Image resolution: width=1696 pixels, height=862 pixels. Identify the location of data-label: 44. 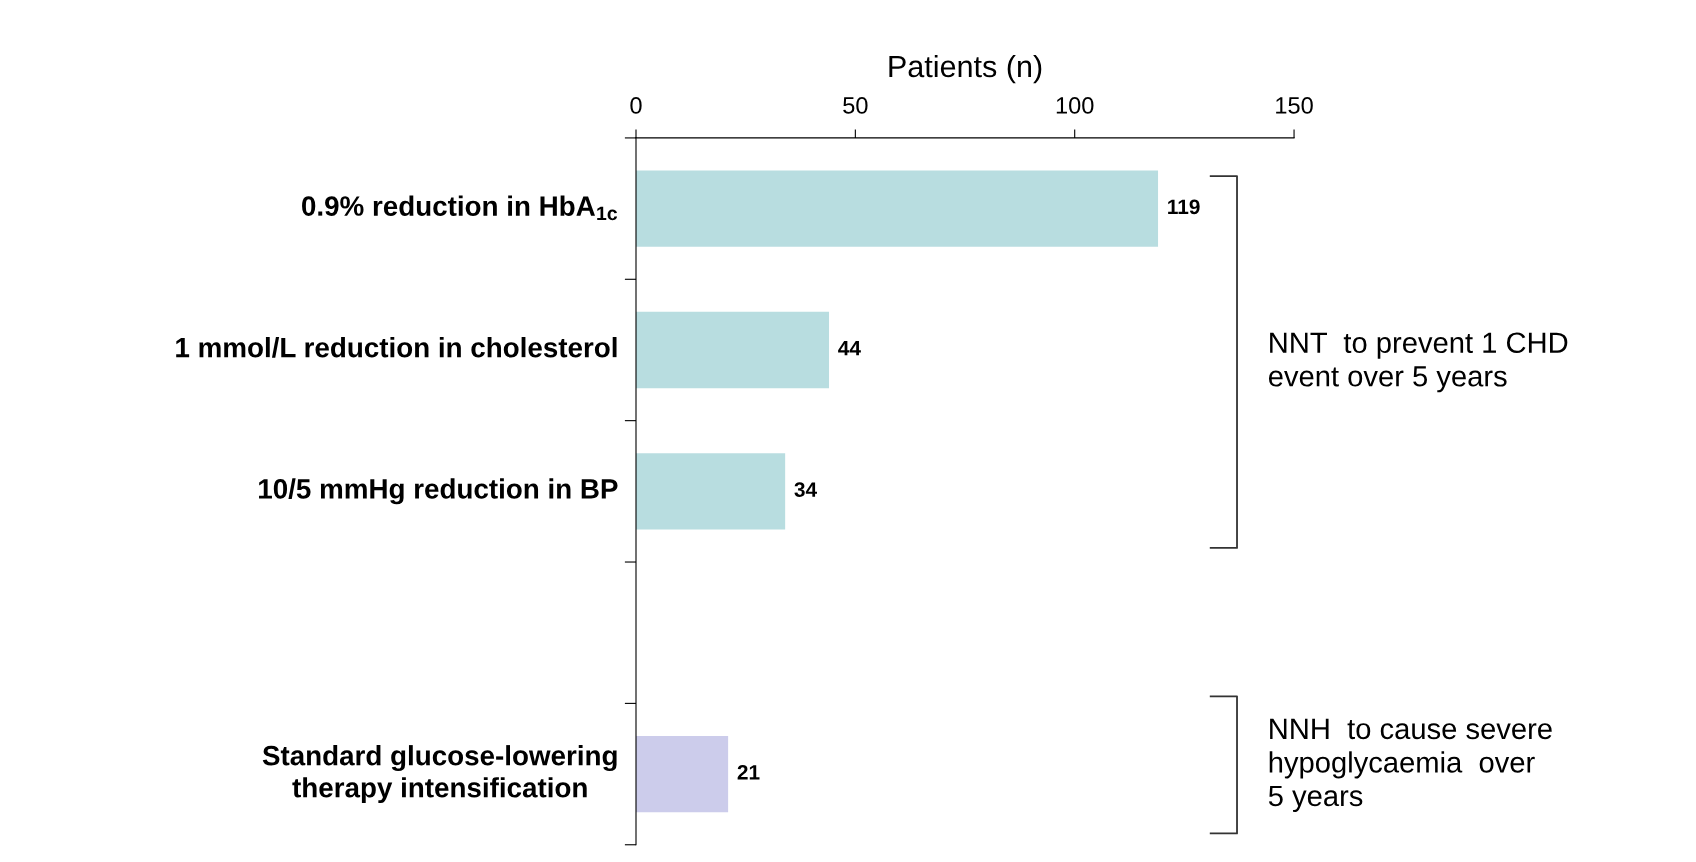
(849, 348).